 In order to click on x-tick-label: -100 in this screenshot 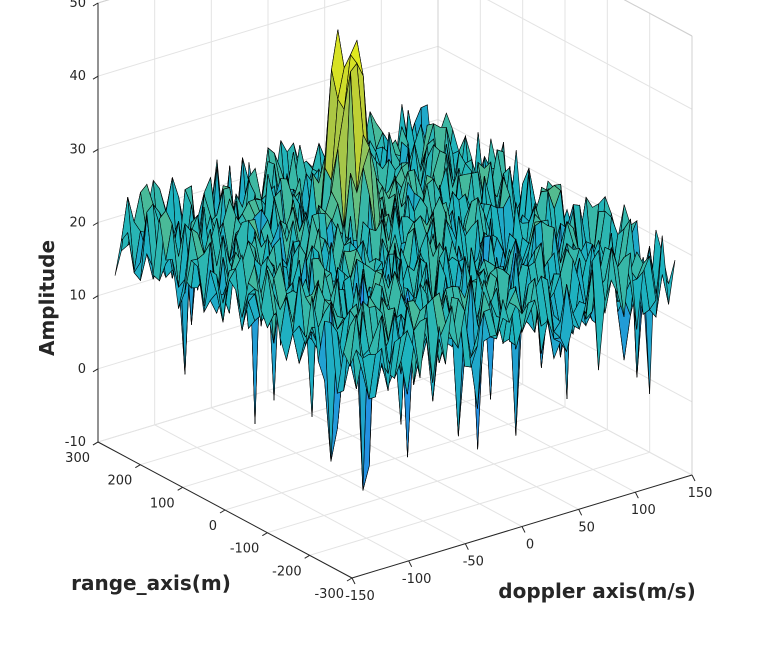, I will do `click(417, 579)`.